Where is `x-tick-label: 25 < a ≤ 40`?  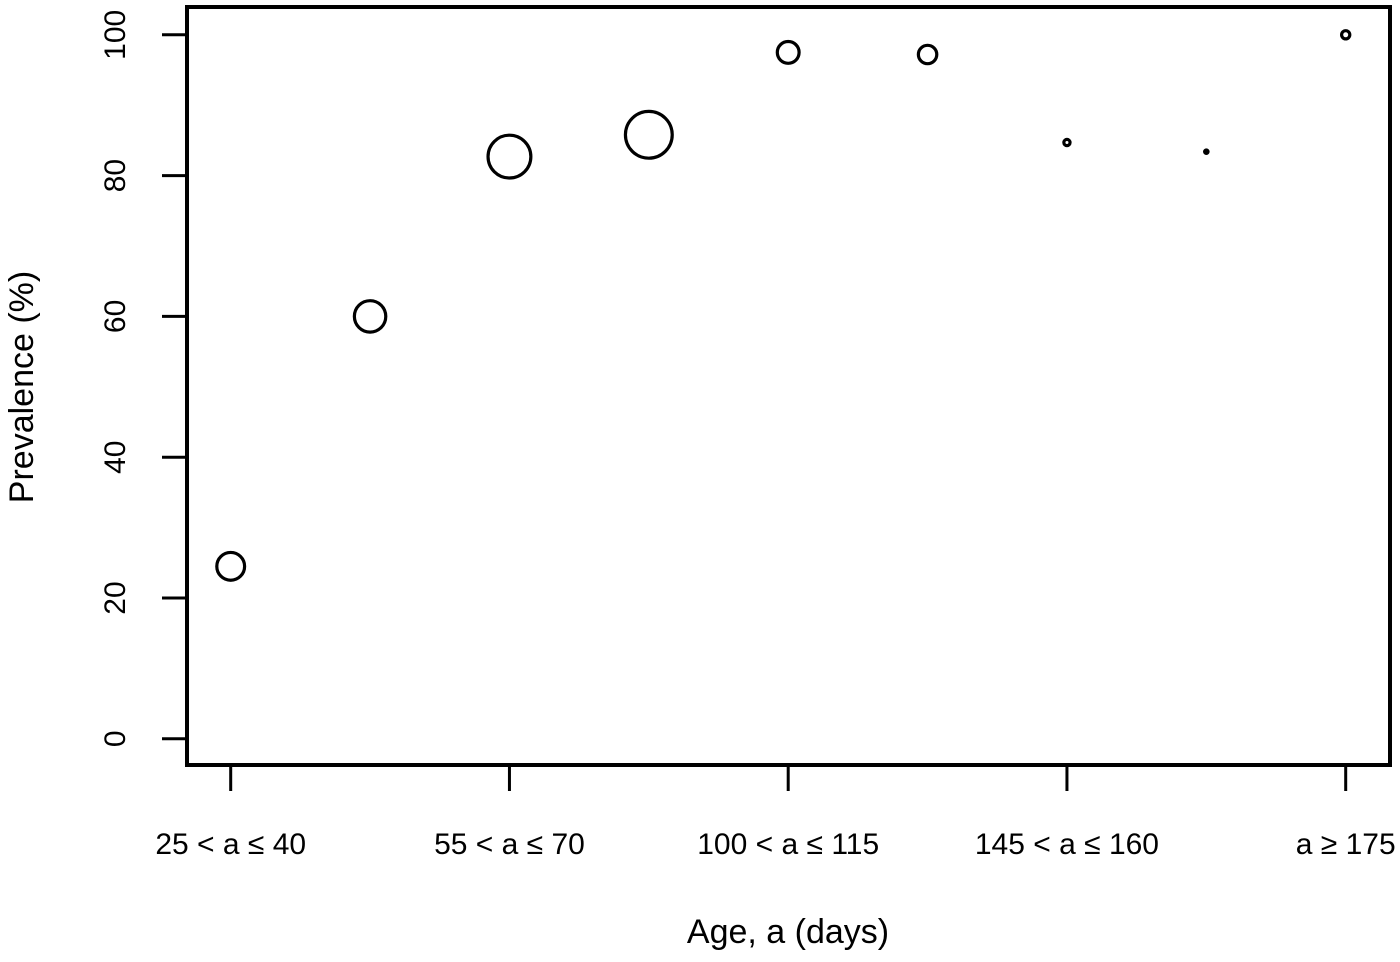
x-tick-label: 25 < a ≤ 40 is located at coordinates (230, 844).